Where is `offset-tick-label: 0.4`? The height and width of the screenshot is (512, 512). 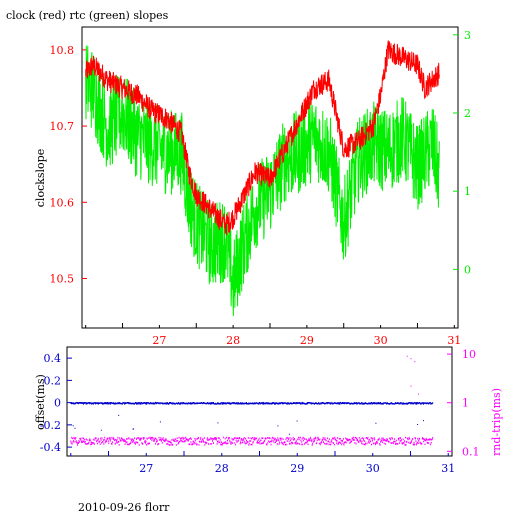 offset-tick-label: 0.4 is located at coordinates (53, 358).